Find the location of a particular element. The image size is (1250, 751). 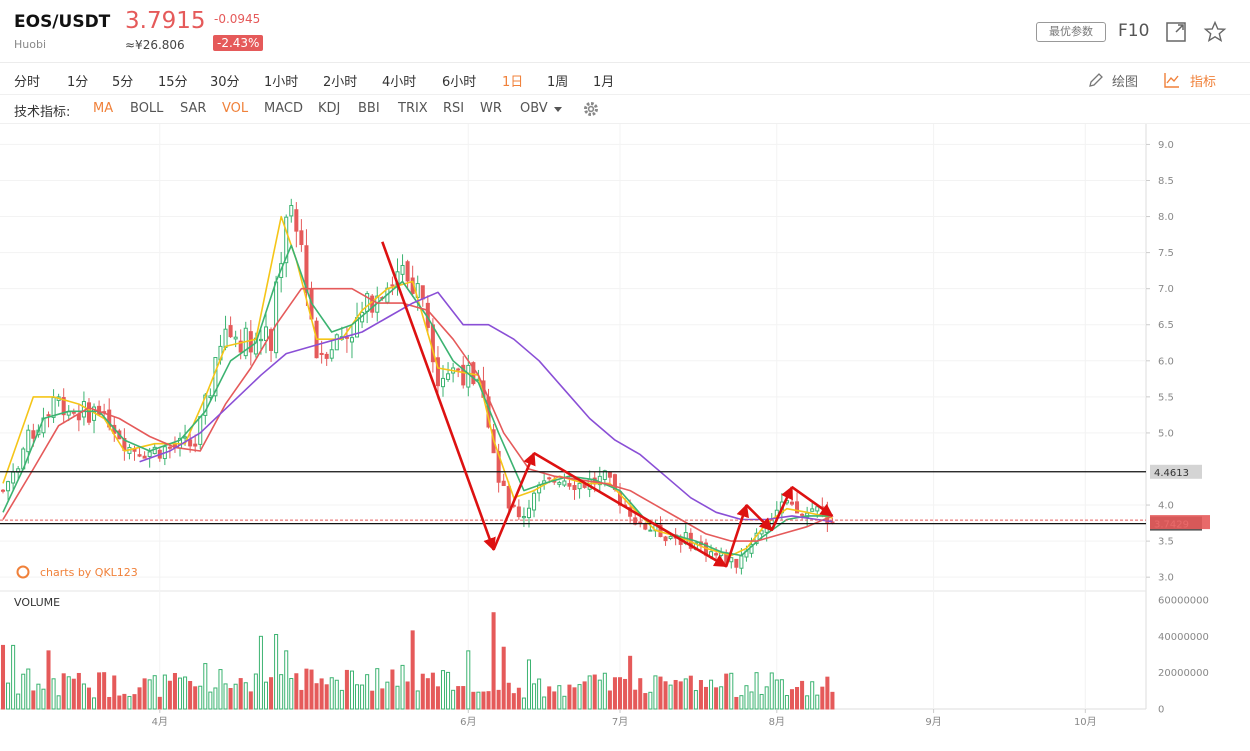

price-tick-label: 9.0 is located at coordinates (1166, 145).